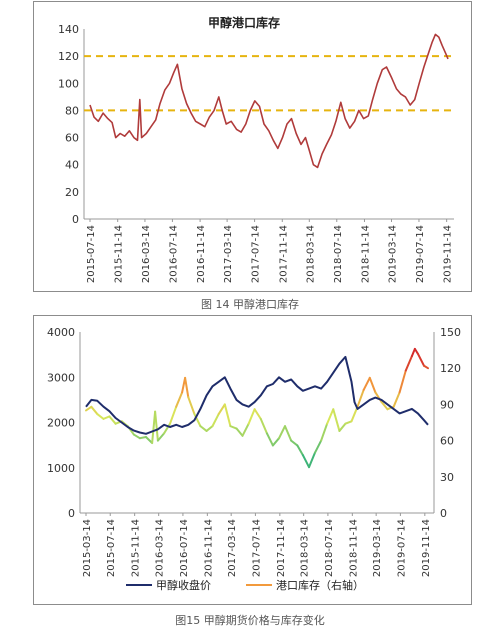 This screenshot has height=633, width=500. Describe the element at coordinates (450, 332) in the screenshot. I see `y2-tick-label: 150` at that location.